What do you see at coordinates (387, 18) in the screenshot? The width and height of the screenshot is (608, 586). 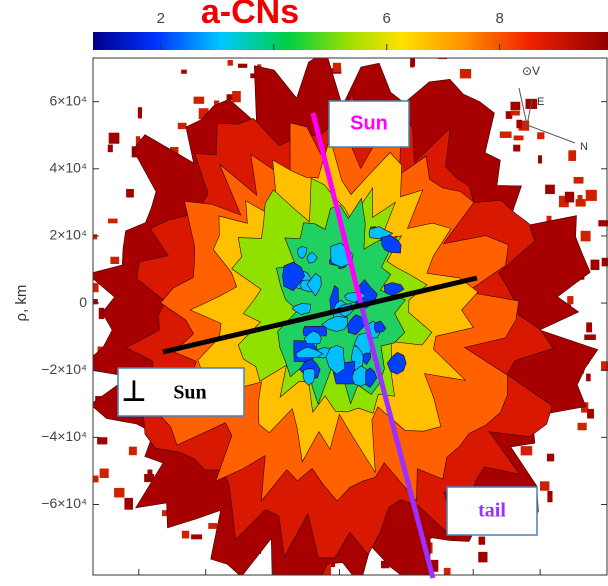 I see `colorbar-tick-label: 6` at bounding box center [387, 18].